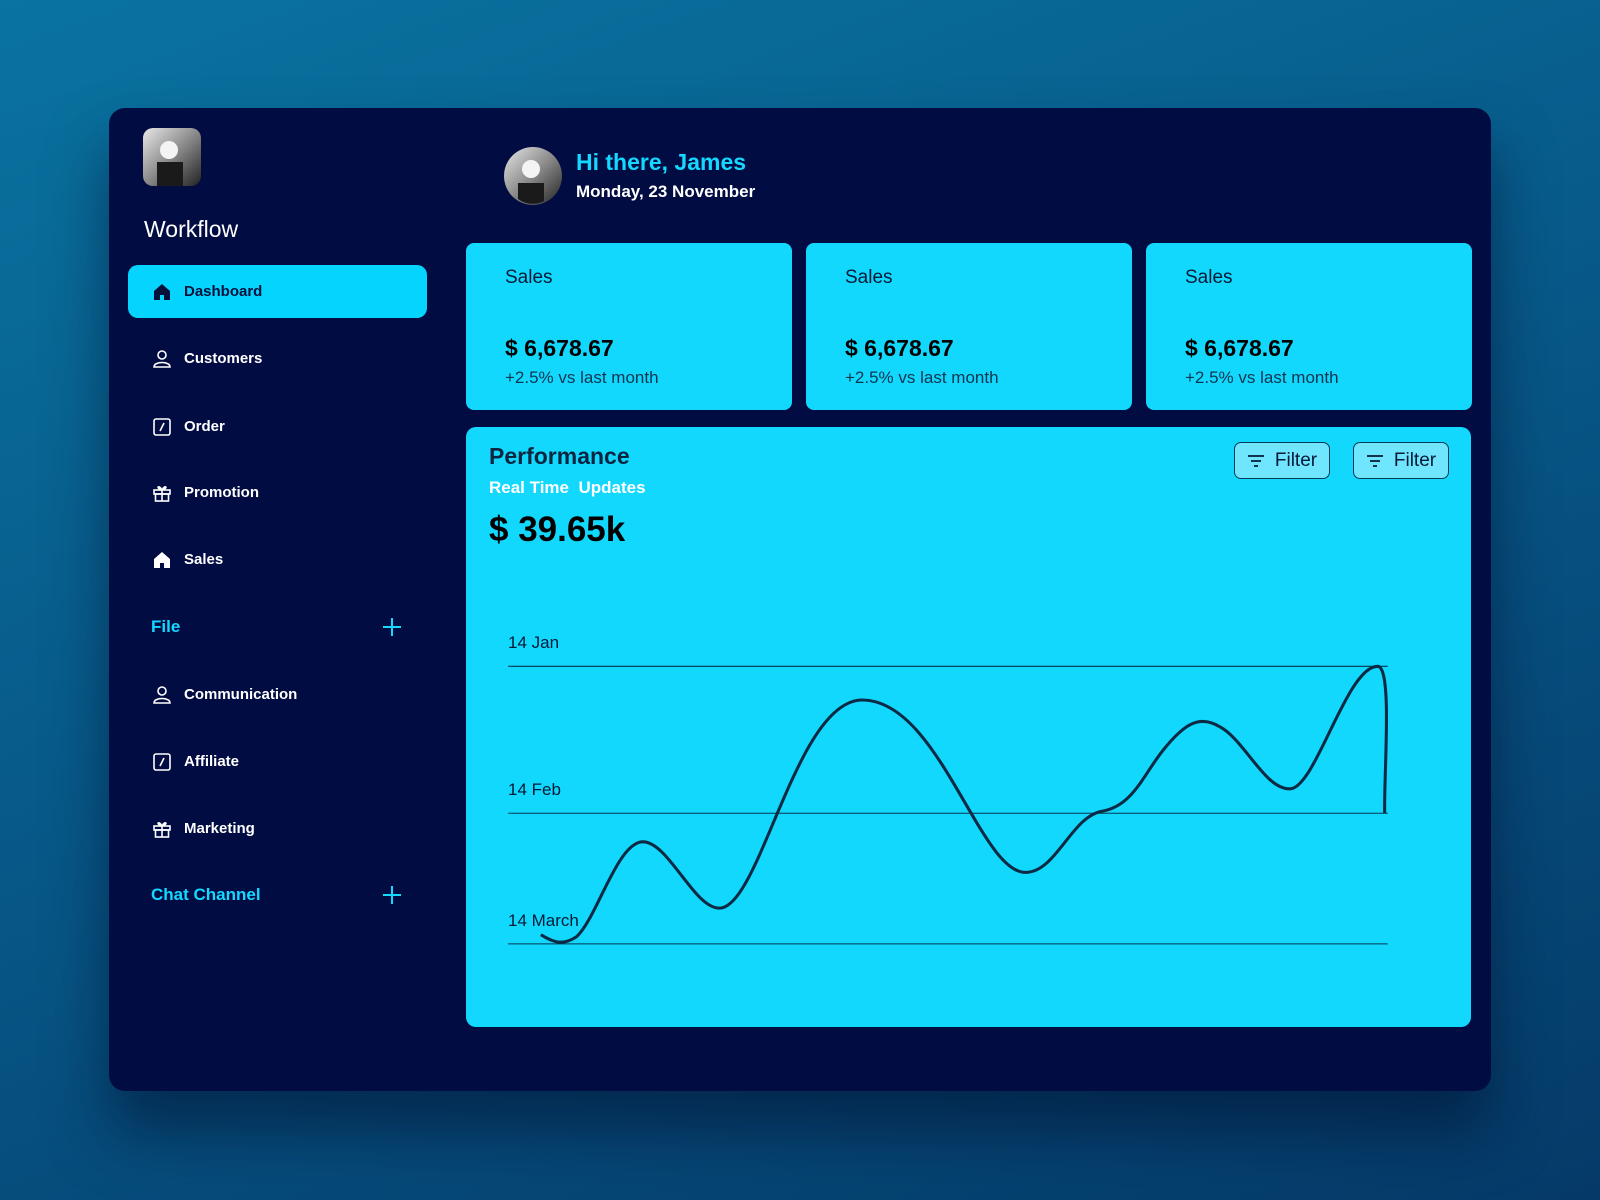 The height and width of the screenshot is (1200, 1600). What do you see at coordinates (277, 627) in the screenshot?
I see `section-header: File` at bounding box center [277, 627].